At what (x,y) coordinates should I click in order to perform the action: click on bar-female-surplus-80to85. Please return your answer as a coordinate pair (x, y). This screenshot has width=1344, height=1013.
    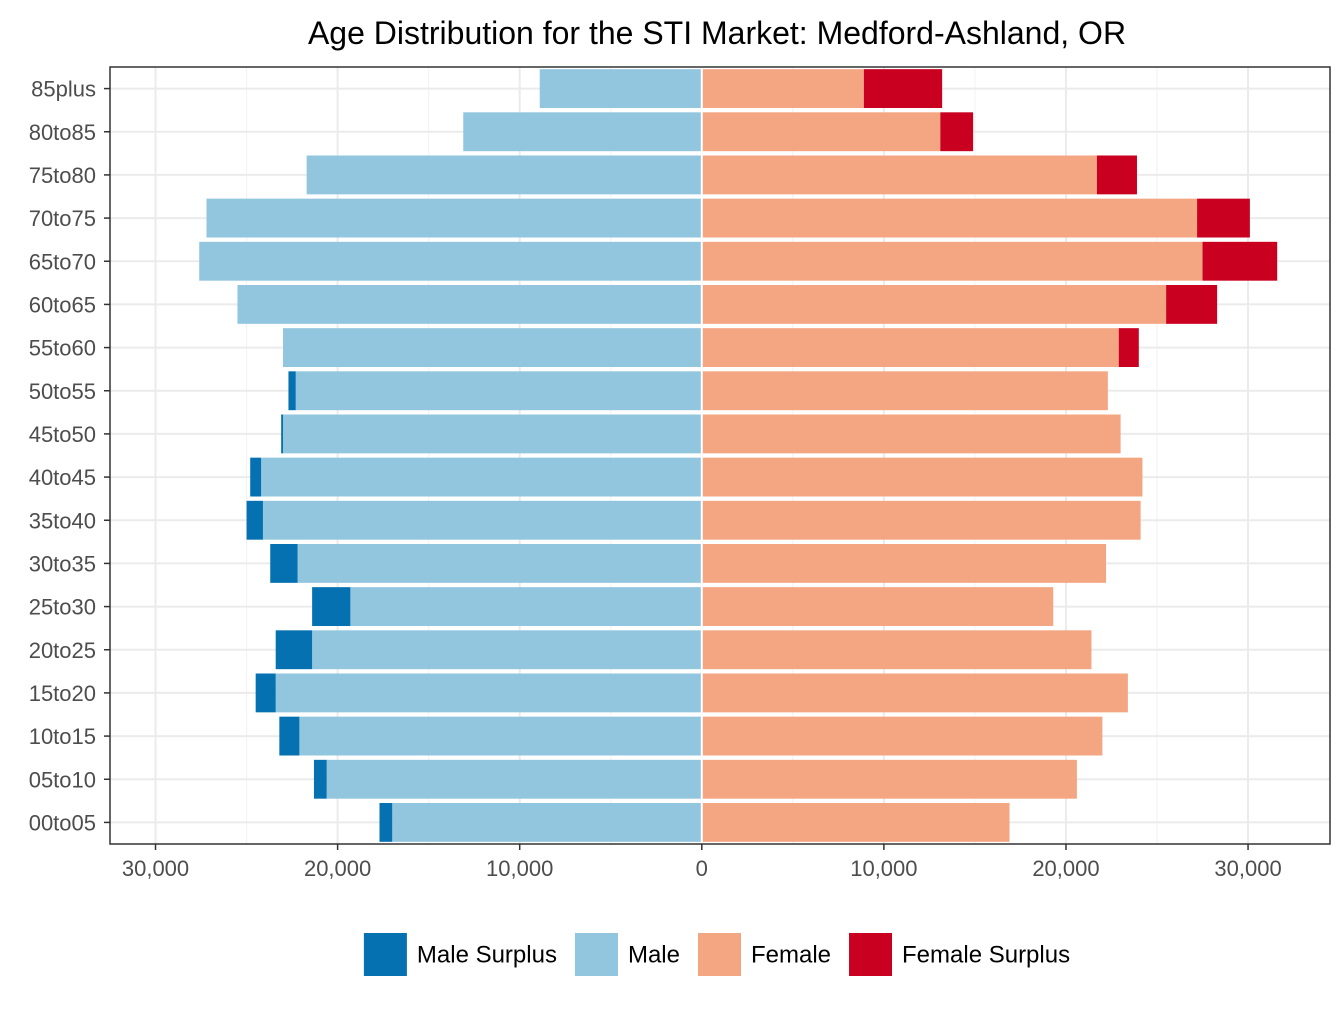
    Looking at the image, I should click on (957, 132).